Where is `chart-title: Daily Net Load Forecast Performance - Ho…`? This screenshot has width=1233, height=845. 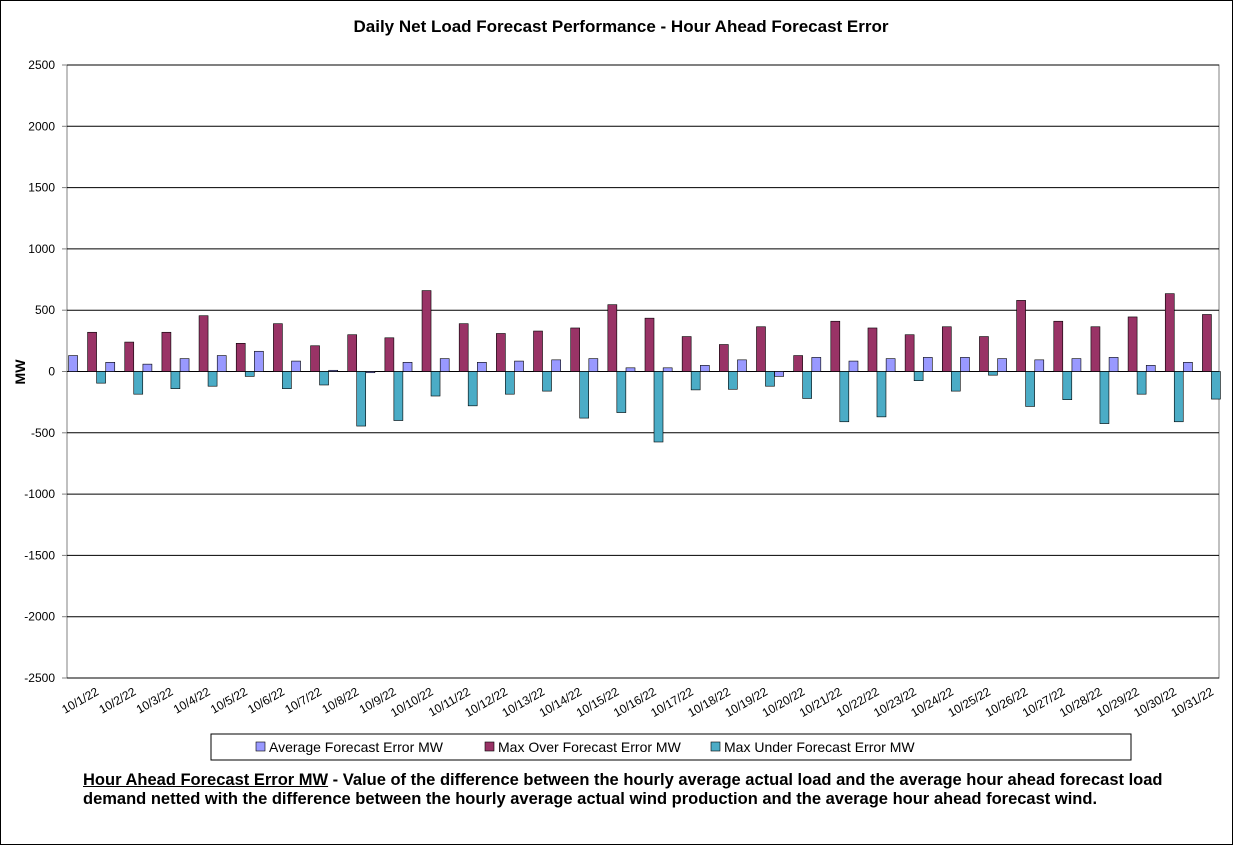 chart-title: Daily Net Load Forecast Performance - Ho… is located at coordinates (620, 26).